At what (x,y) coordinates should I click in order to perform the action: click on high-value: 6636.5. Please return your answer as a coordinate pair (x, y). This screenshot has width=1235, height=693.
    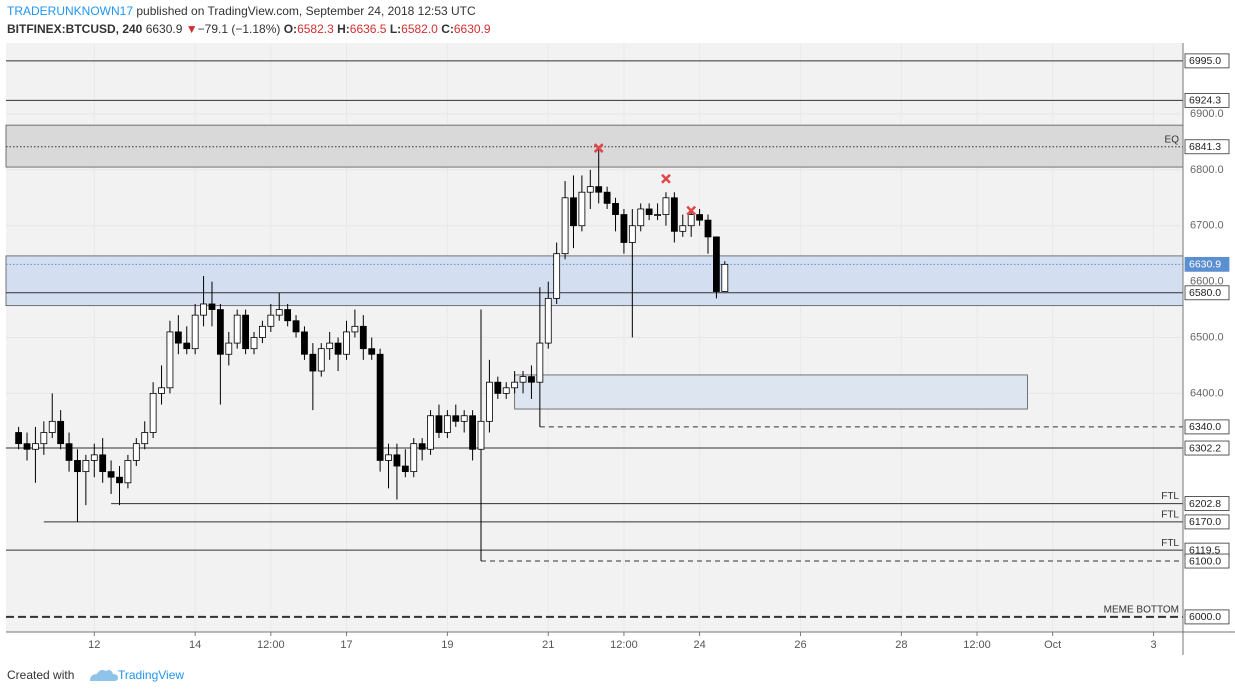
    Looking at the image, I should click on (368, 29).